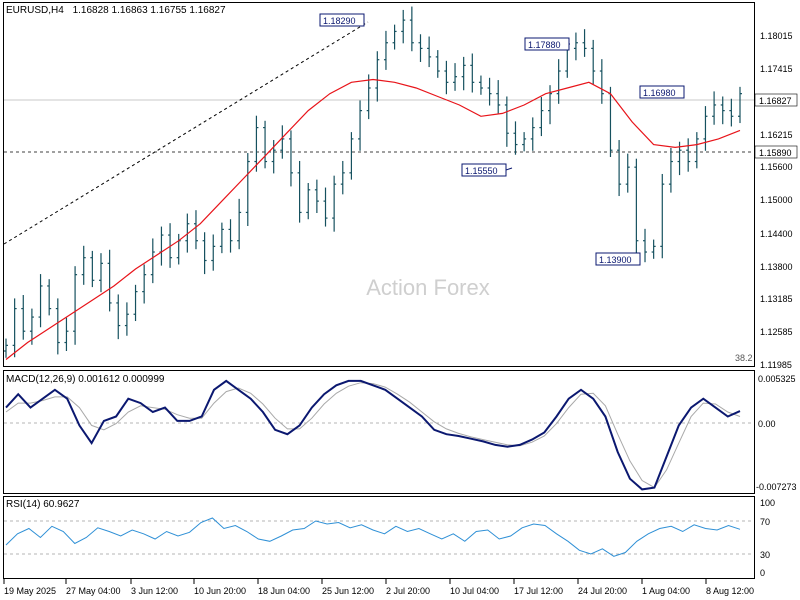  I want to click on current-price-badge, so click(776, 100).